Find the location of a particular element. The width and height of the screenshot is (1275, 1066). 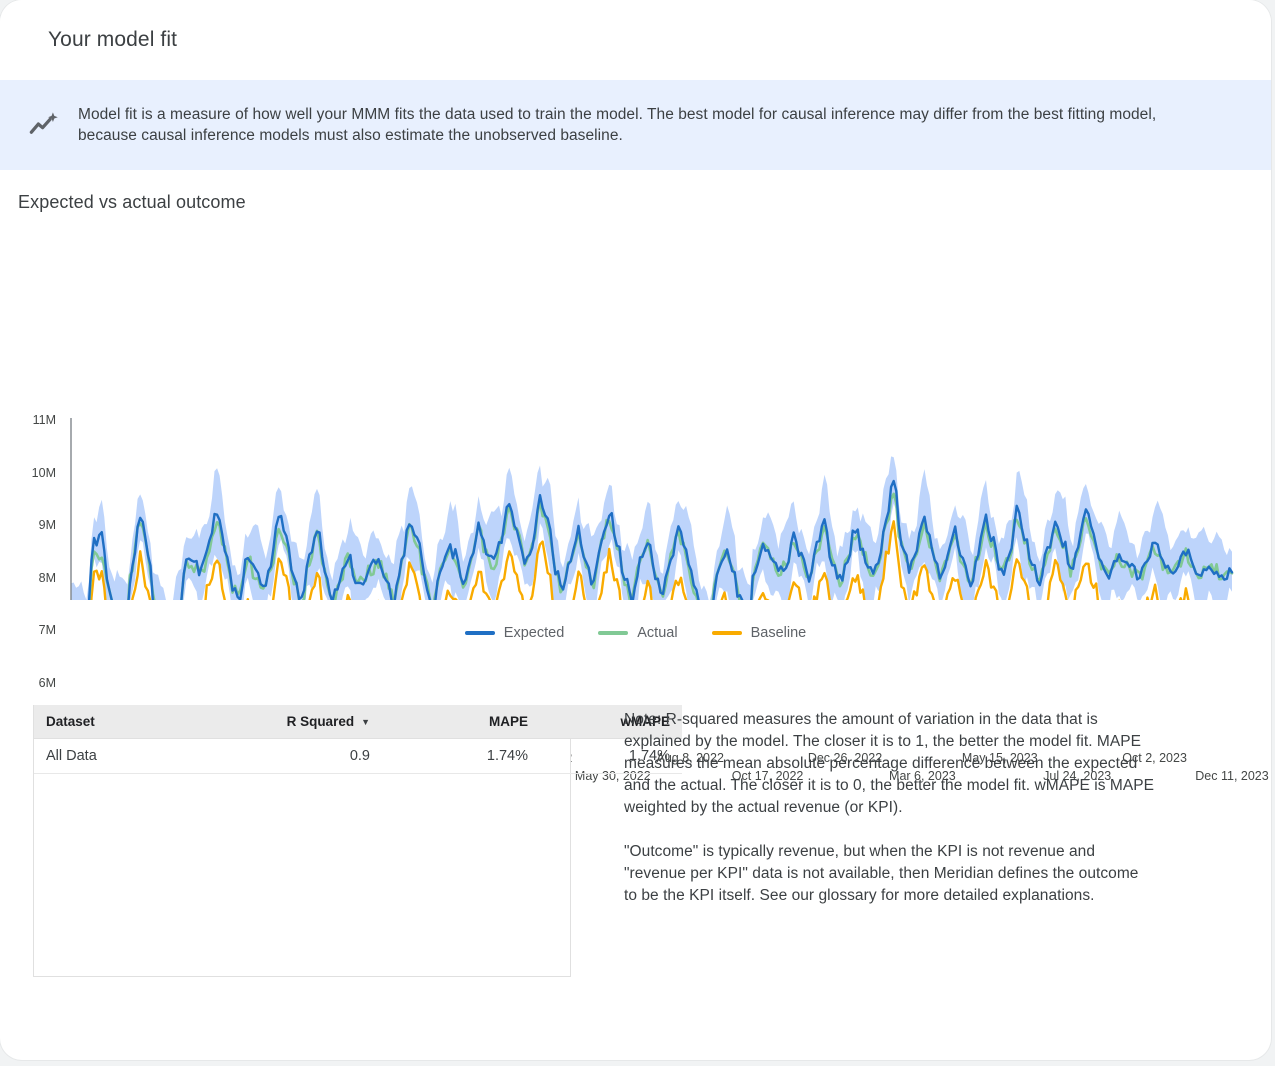

legend-swatch-baseline is located at coordinates (726, 633).